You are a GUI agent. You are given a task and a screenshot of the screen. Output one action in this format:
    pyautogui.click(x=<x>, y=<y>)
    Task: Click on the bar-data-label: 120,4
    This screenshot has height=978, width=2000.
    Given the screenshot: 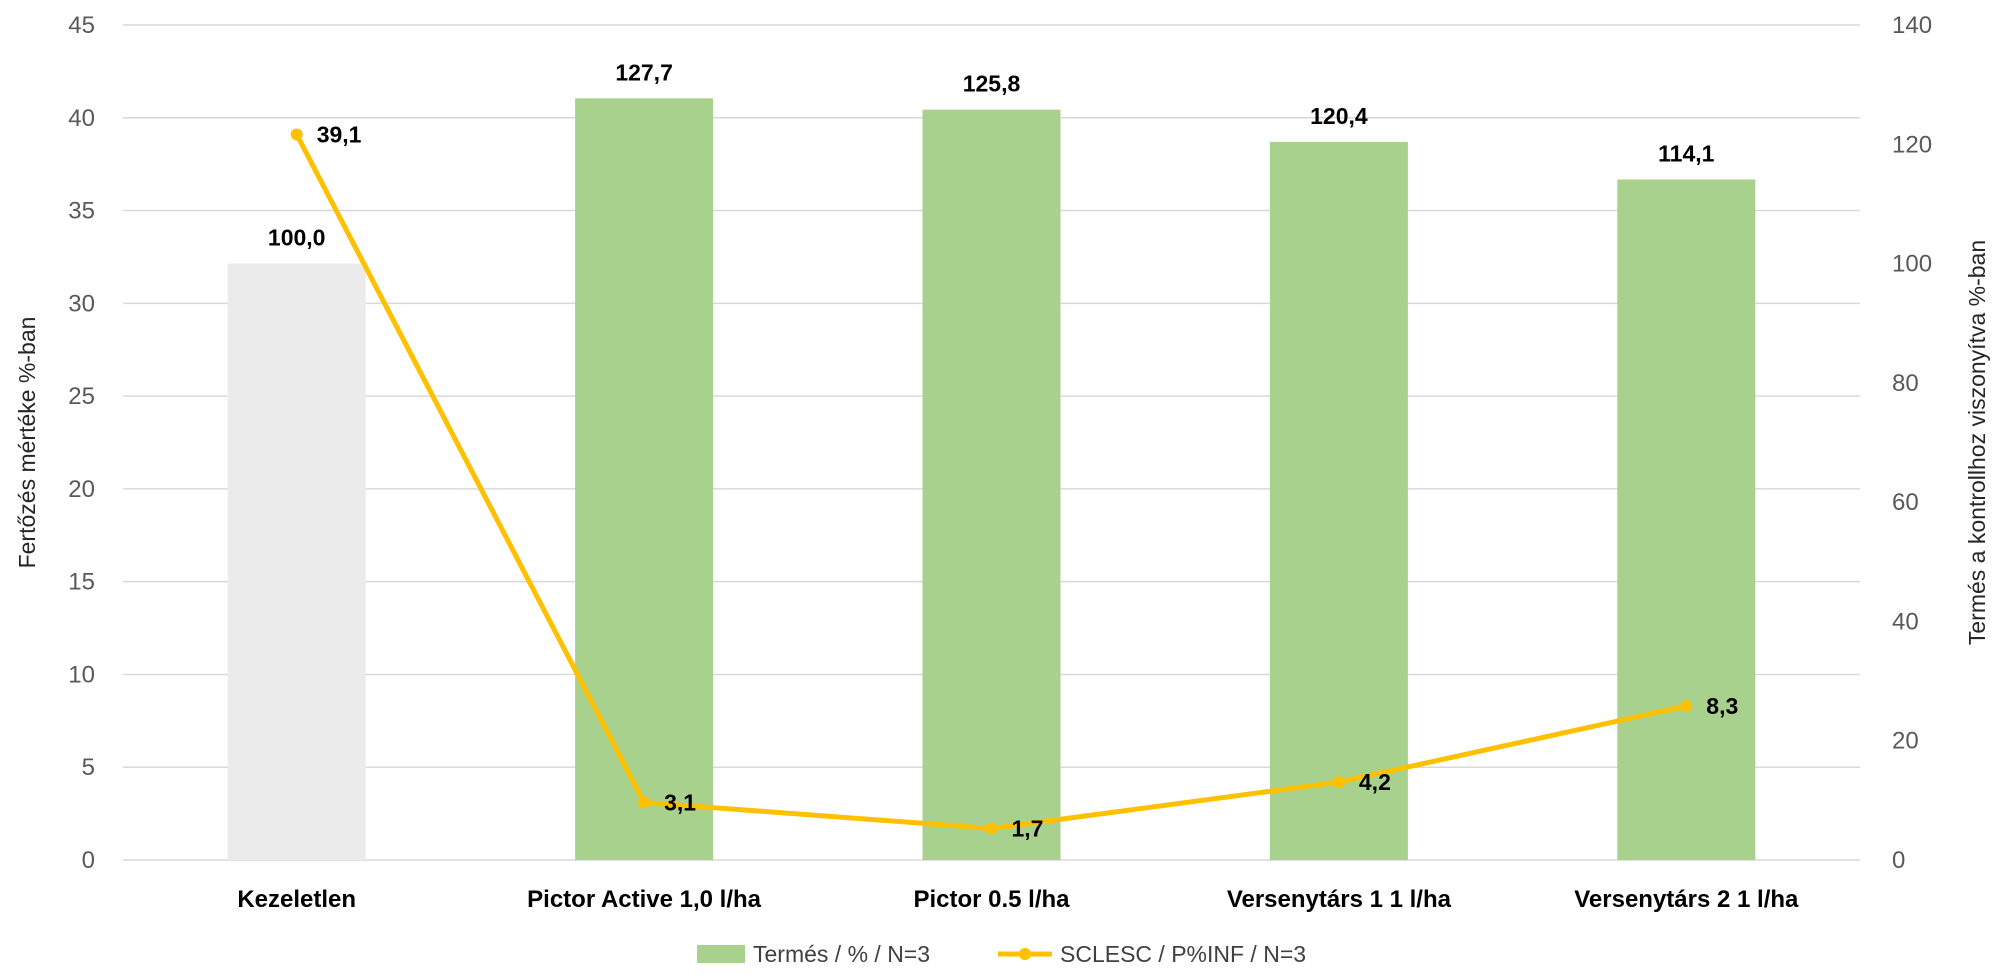 What is the action you would take?
    pyautogui.click(x=1339, y=116)
    